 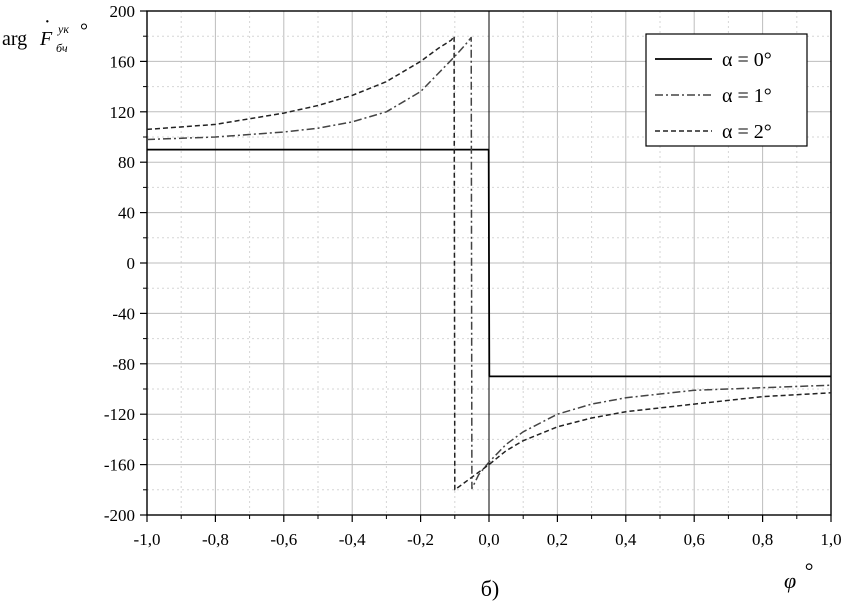 What do you see at coordinates (46, 39) in the screenshot?
I see `y-axis-label-symbol: F` at bounding box center [46, 39].